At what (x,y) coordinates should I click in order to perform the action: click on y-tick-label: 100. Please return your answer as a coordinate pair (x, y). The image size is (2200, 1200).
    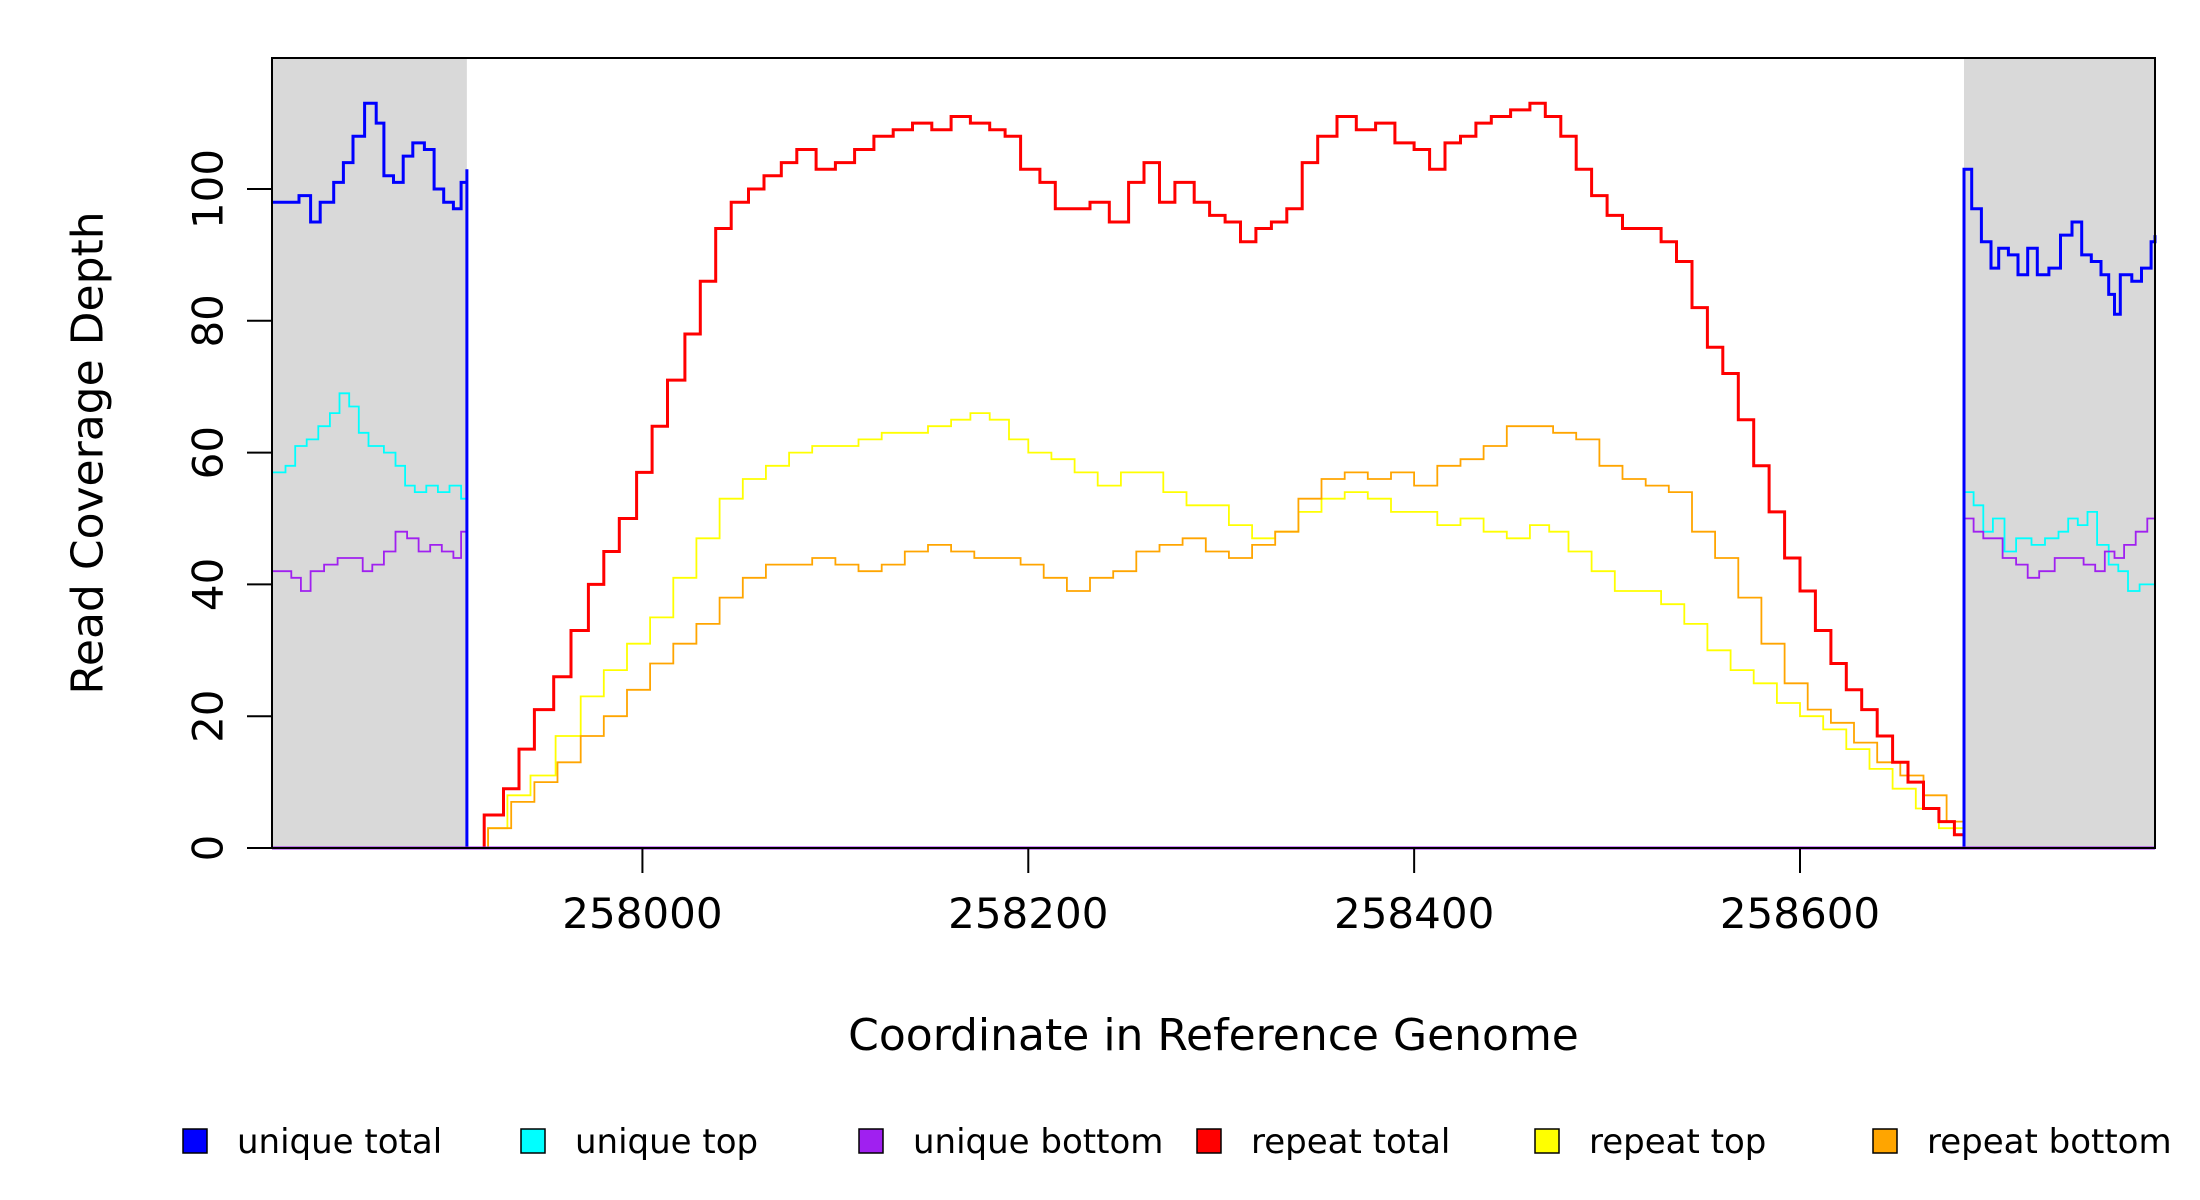
    Looking at the image, I should click on (208, 189).